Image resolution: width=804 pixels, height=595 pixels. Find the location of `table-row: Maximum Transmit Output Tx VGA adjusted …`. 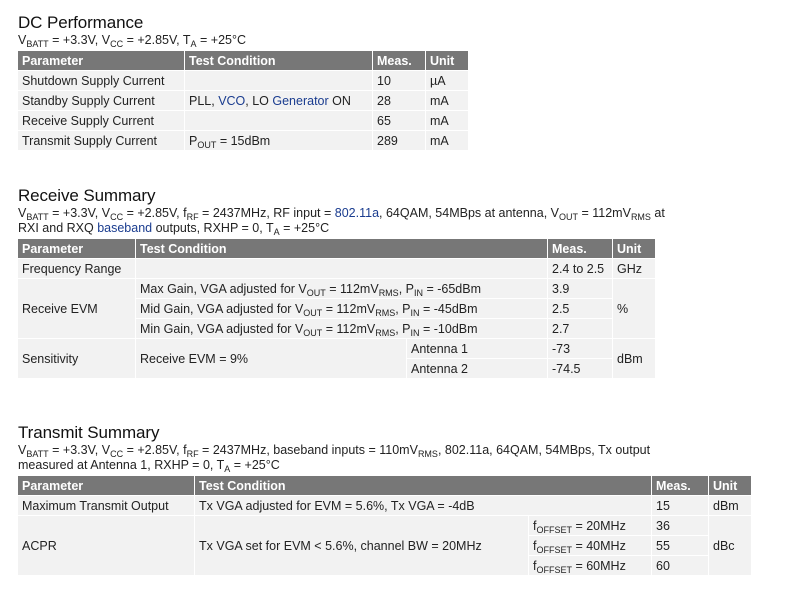

table-row: Maximum Transmit Output Tx VGA adjusted … is located at coordinates (384, 505).